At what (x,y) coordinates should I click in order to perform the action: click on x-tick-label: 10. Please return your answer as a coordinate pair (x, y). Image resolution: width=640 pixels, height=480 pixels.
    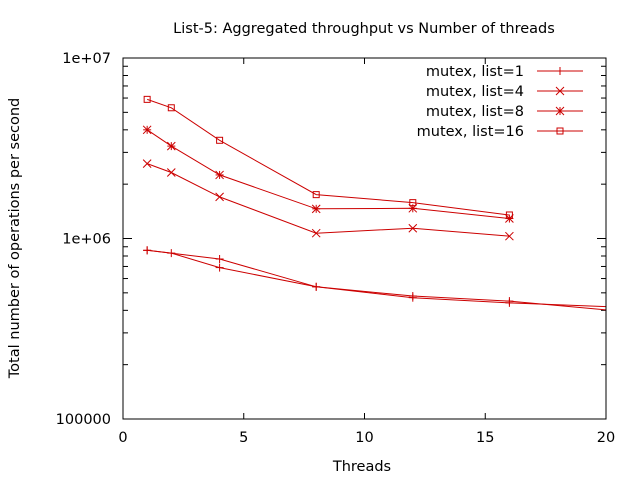
    Looking at the image, I should click on (364, 438).